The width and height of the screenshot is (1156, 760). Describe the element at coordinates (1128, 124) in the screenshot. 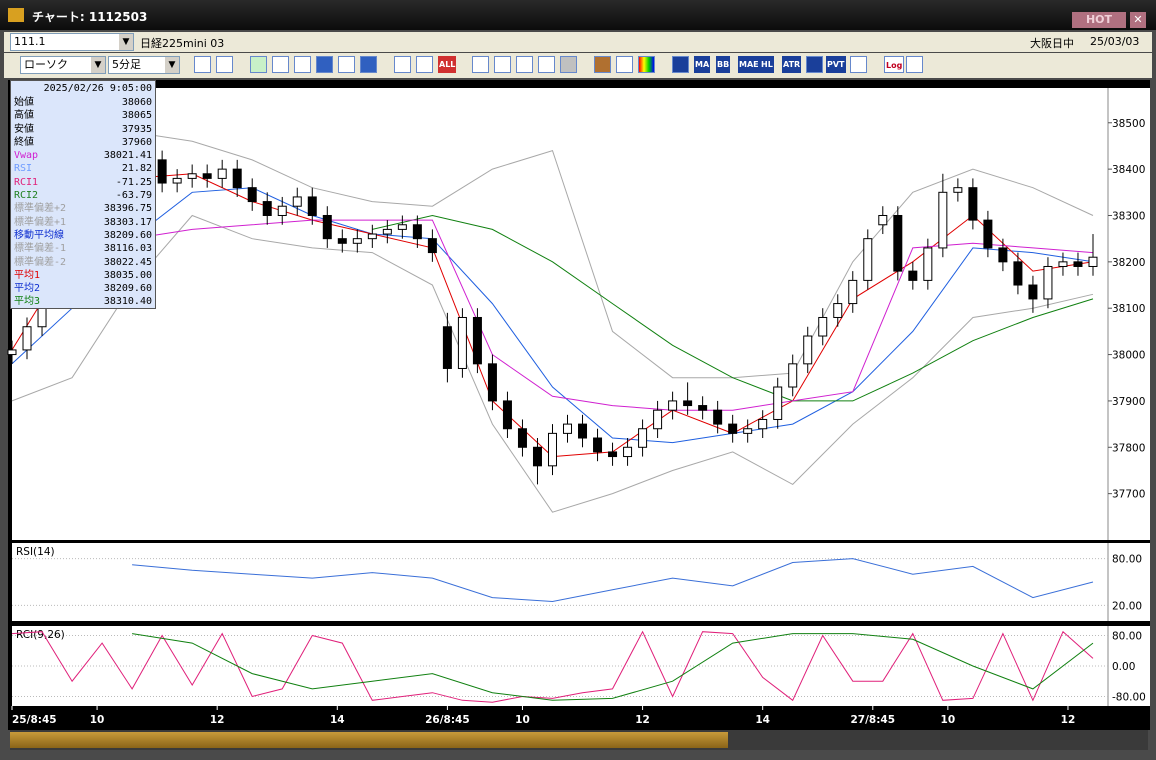

I see `y-tick-label: 38500` at that location.